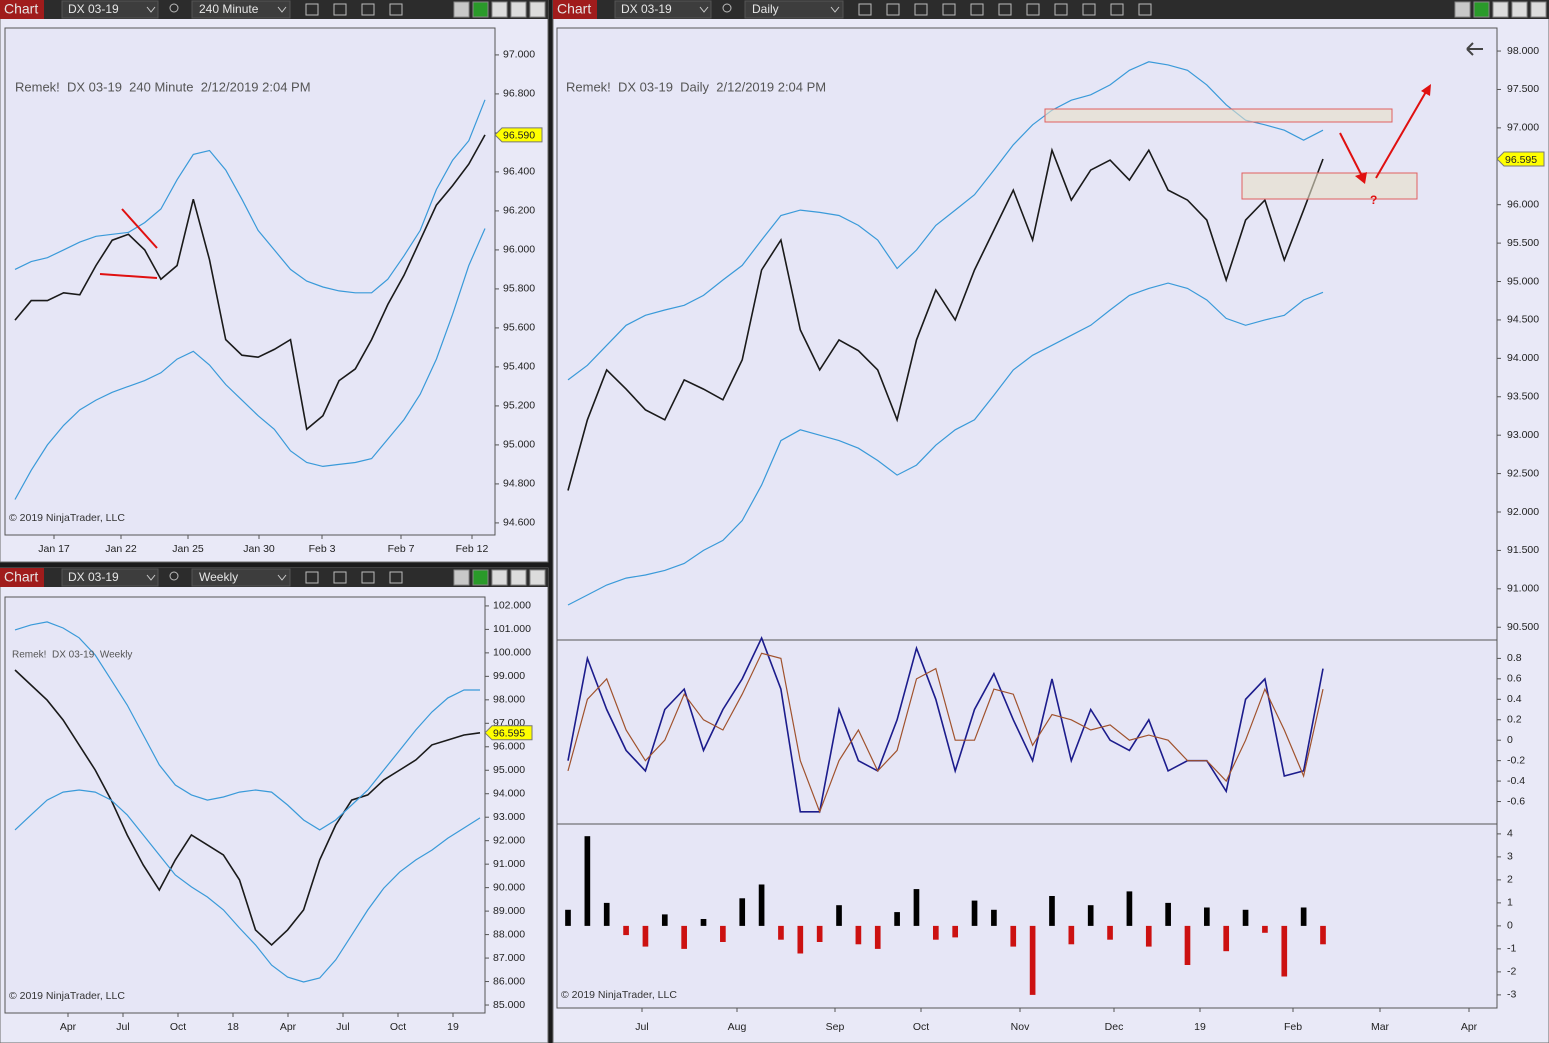 The height and width of the screenshot is (1043, 1549). What do you see at coordinates (519, 55) in the screenshot?
I see `y-tick-label: 97.000` at bounding box center [519, 55].